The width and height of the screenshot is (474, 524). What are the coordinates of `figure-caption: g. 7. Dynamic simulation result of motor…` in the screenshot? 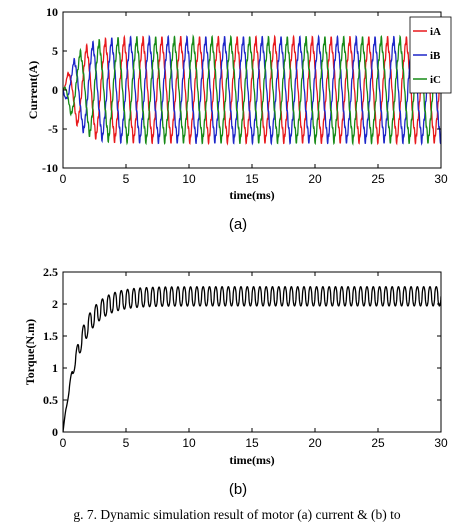 It's located at (237, 514).